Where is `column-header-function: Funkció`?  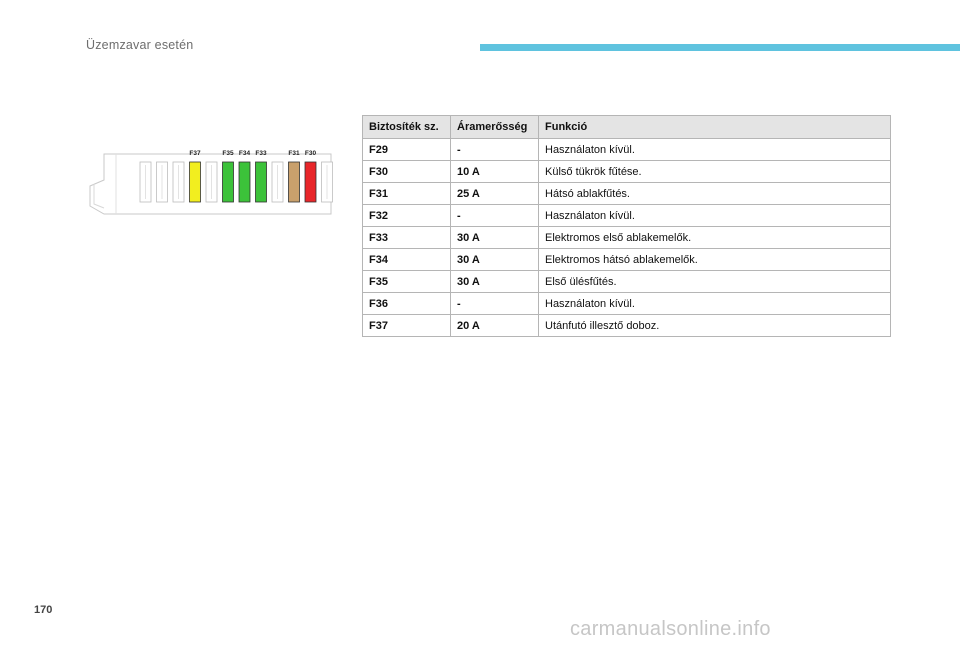 column-header-function: Funkció is located at coordinates (714, 127).